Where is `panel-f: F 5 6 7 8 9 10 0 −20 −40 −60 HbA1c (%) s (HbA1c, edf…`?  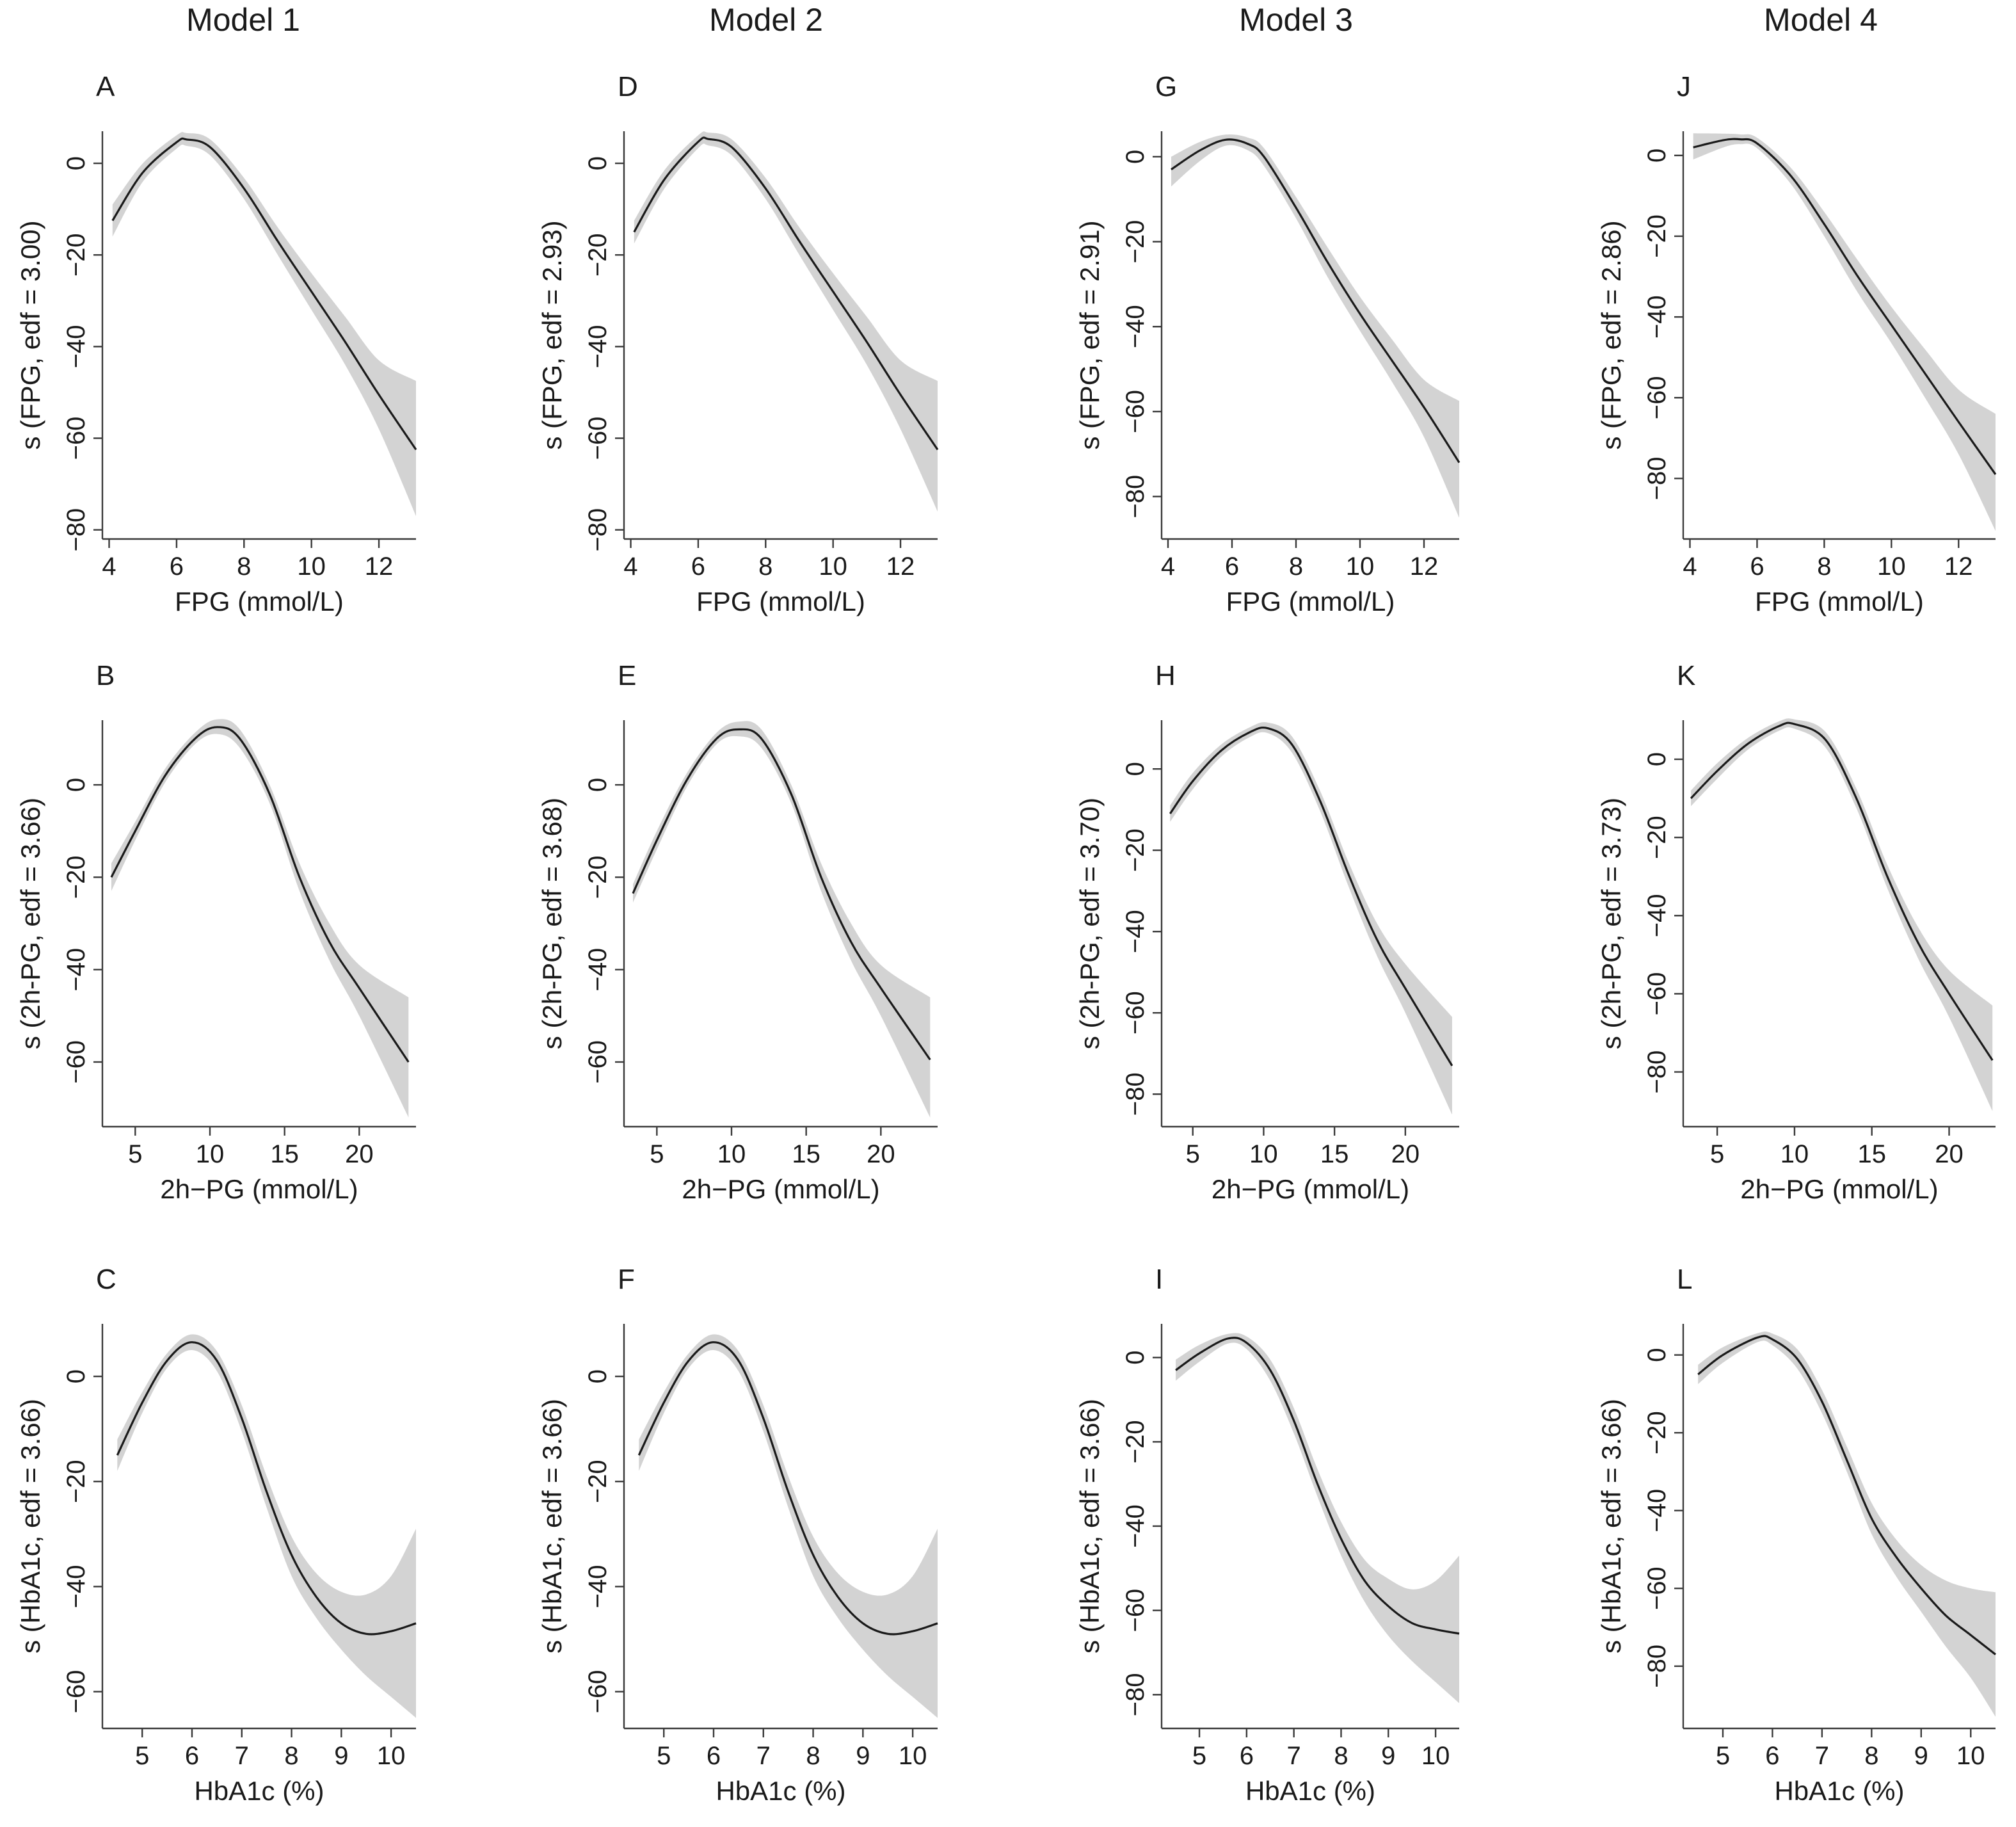
panel-f: F 5 6 7 8 9 10 0 −20 −40 −60 HbA1c (%) s (HbA1c, edf… is located at coordinates (737, 1535).